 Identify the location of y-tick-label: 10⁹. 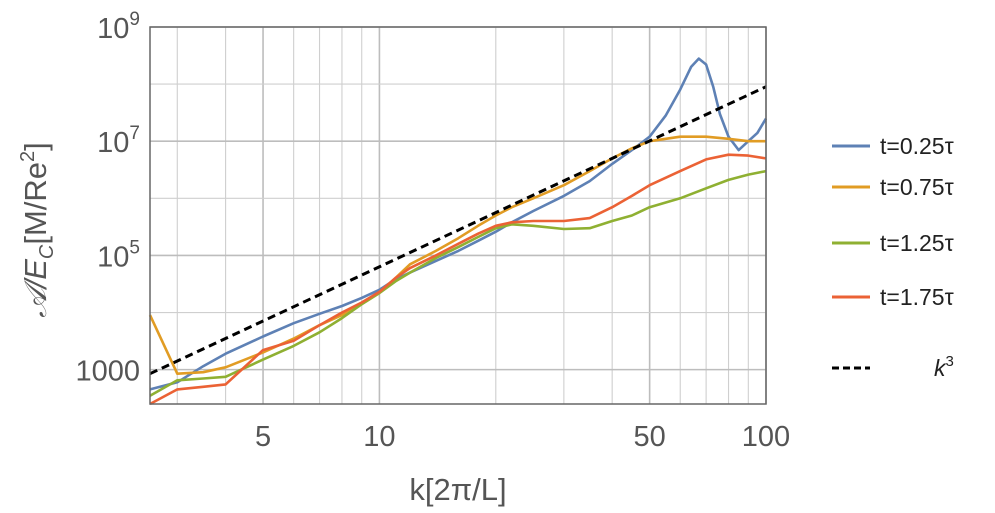
(118, 27).